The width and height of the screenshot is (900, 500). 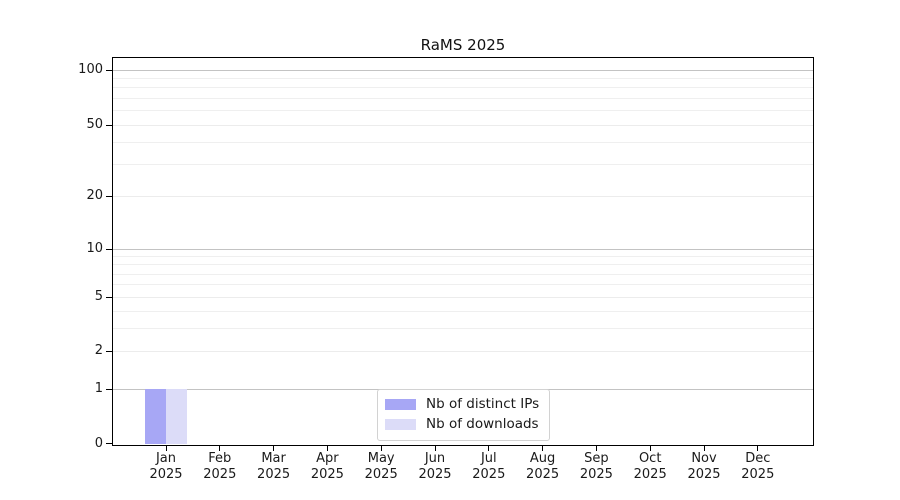 What do you see at coordinates (483, 404) in the screenshot?
I see `legend-label: Nb of distinct IPs` at bounding box center [483, 404].